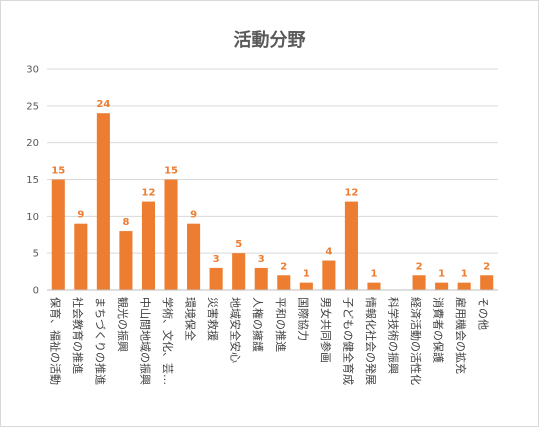  I want to click on data-label: 8, so click(125, 222).